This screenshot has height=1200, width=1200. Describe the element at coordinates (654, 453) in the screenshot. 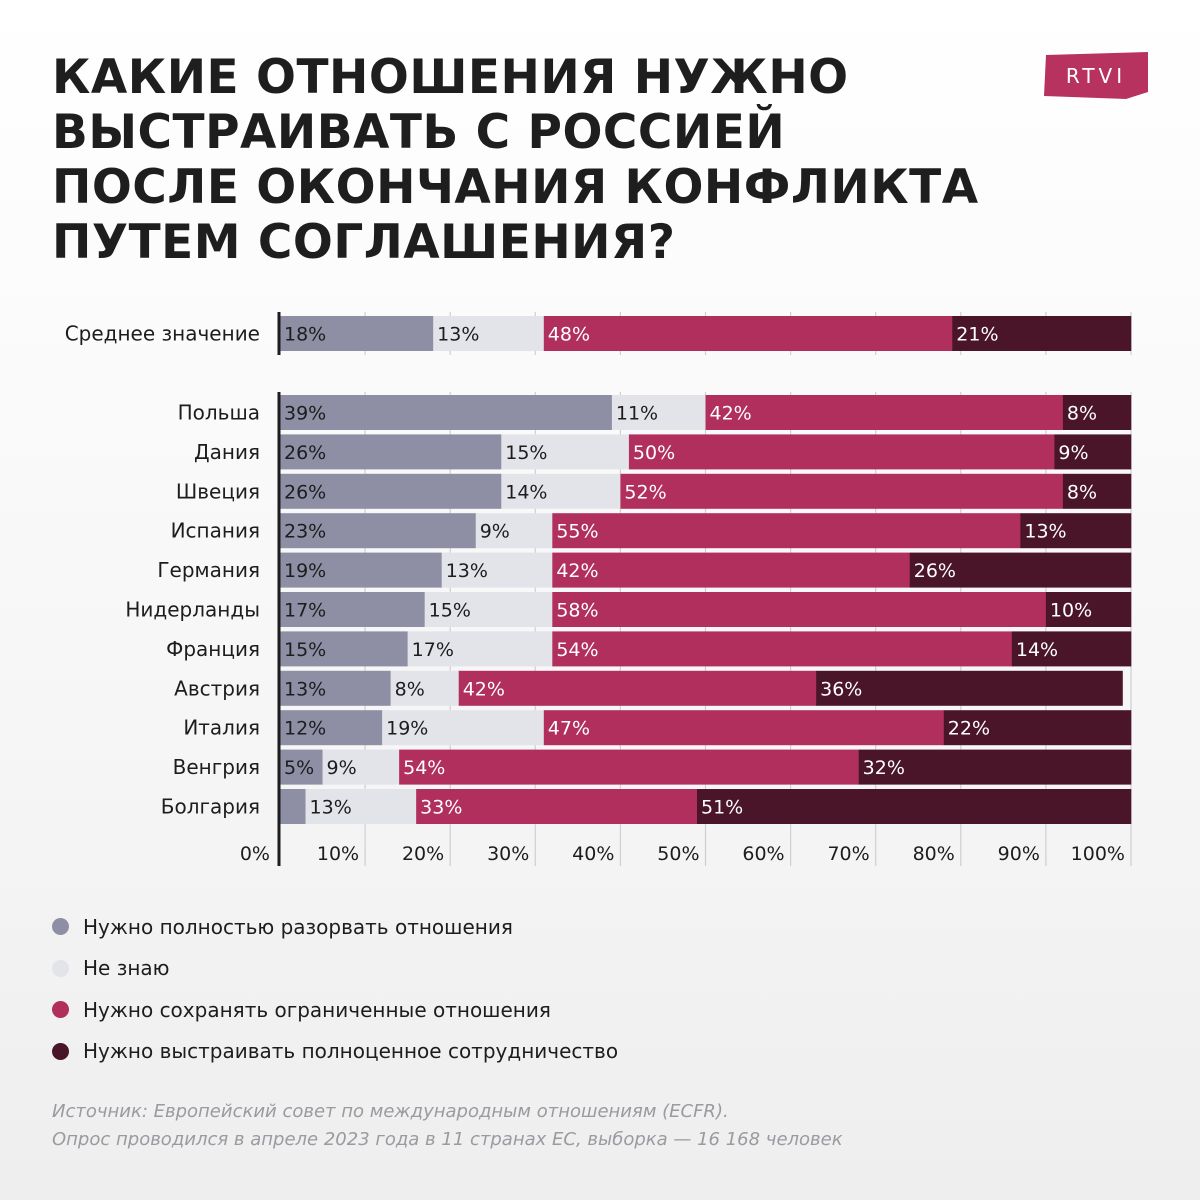

I see `data-label: 50%` at that location.